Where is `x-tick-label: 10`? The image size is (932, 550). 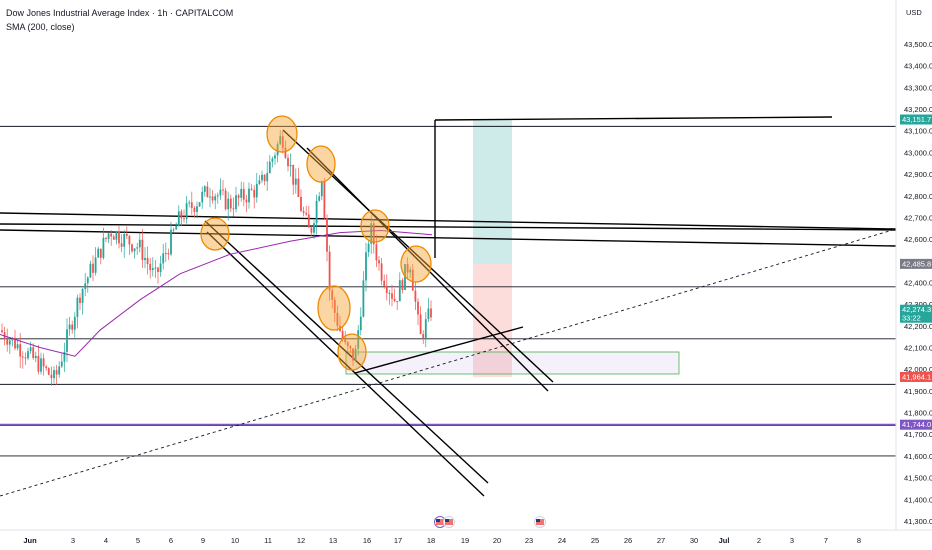 x-tick-label: 10 is located at coordinates (235, 540).